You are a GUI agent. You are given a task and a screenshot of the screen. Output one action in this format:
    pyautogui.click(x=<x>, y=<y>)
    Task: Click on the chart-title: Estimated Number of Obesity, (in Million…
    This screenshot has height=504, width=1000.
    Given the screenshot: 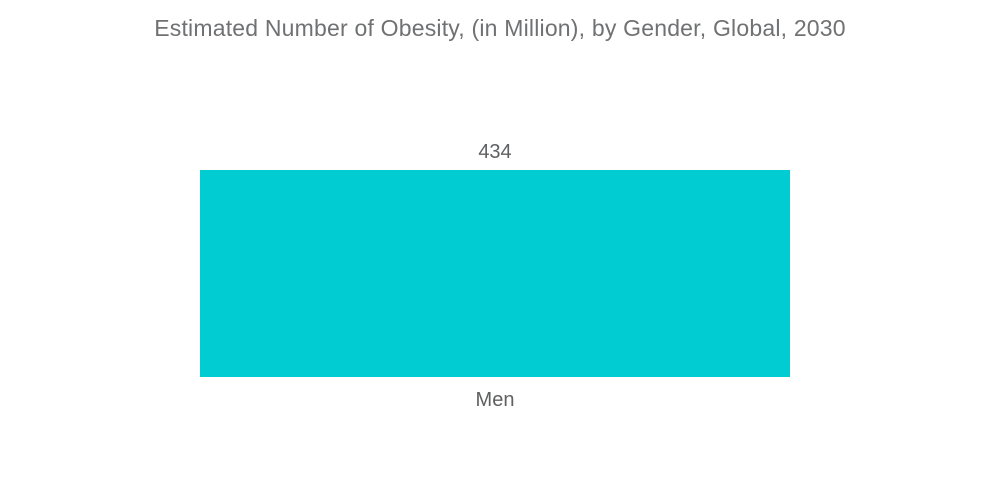 What is the action you would take?
    pyautogui.click(x=500, y=28)
    